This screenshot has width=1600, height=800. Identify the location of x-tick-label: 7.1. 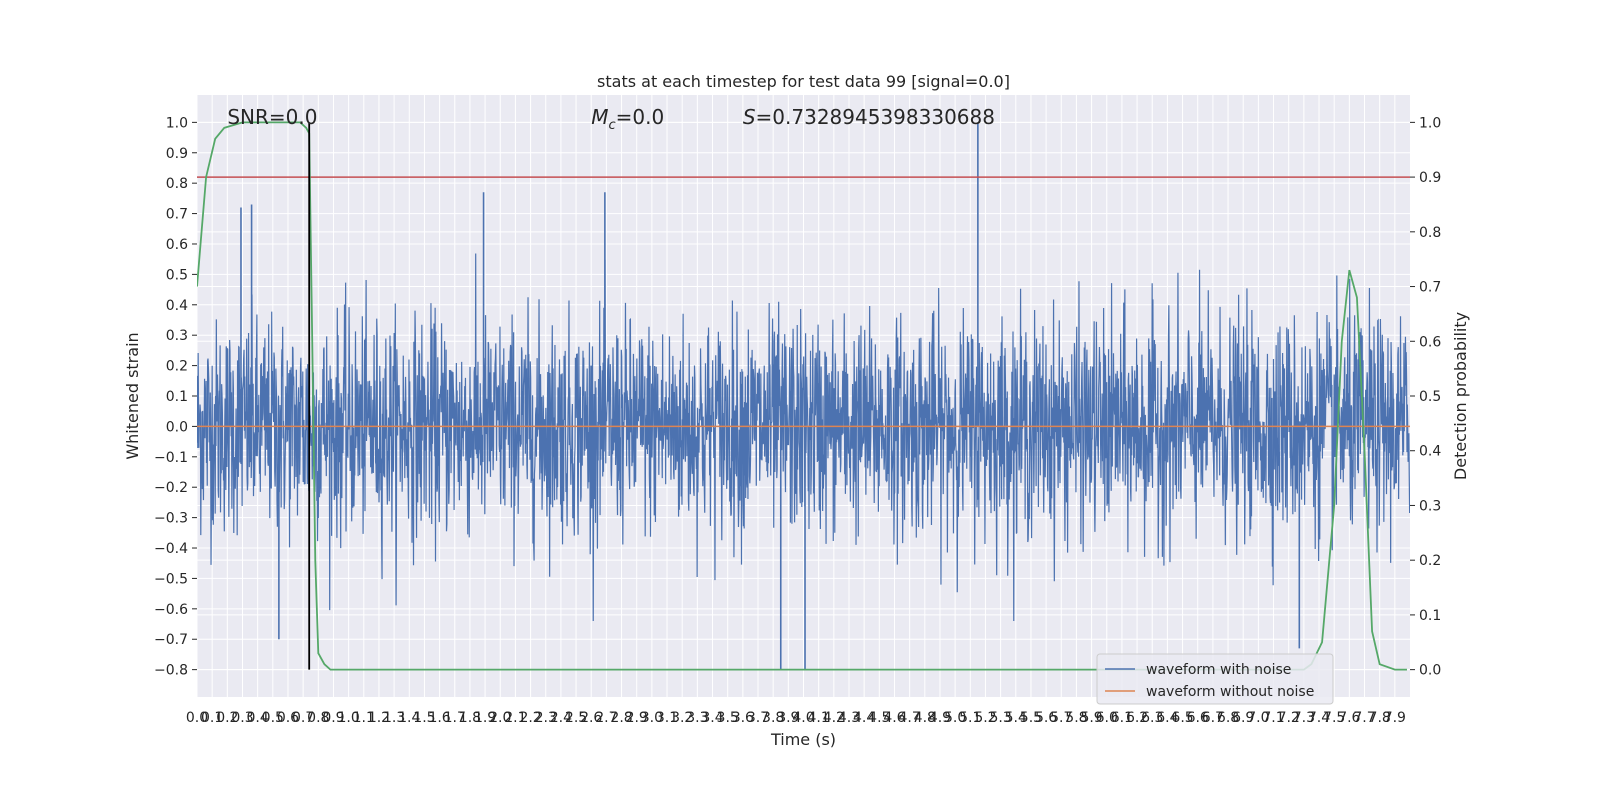
(1273, 718).